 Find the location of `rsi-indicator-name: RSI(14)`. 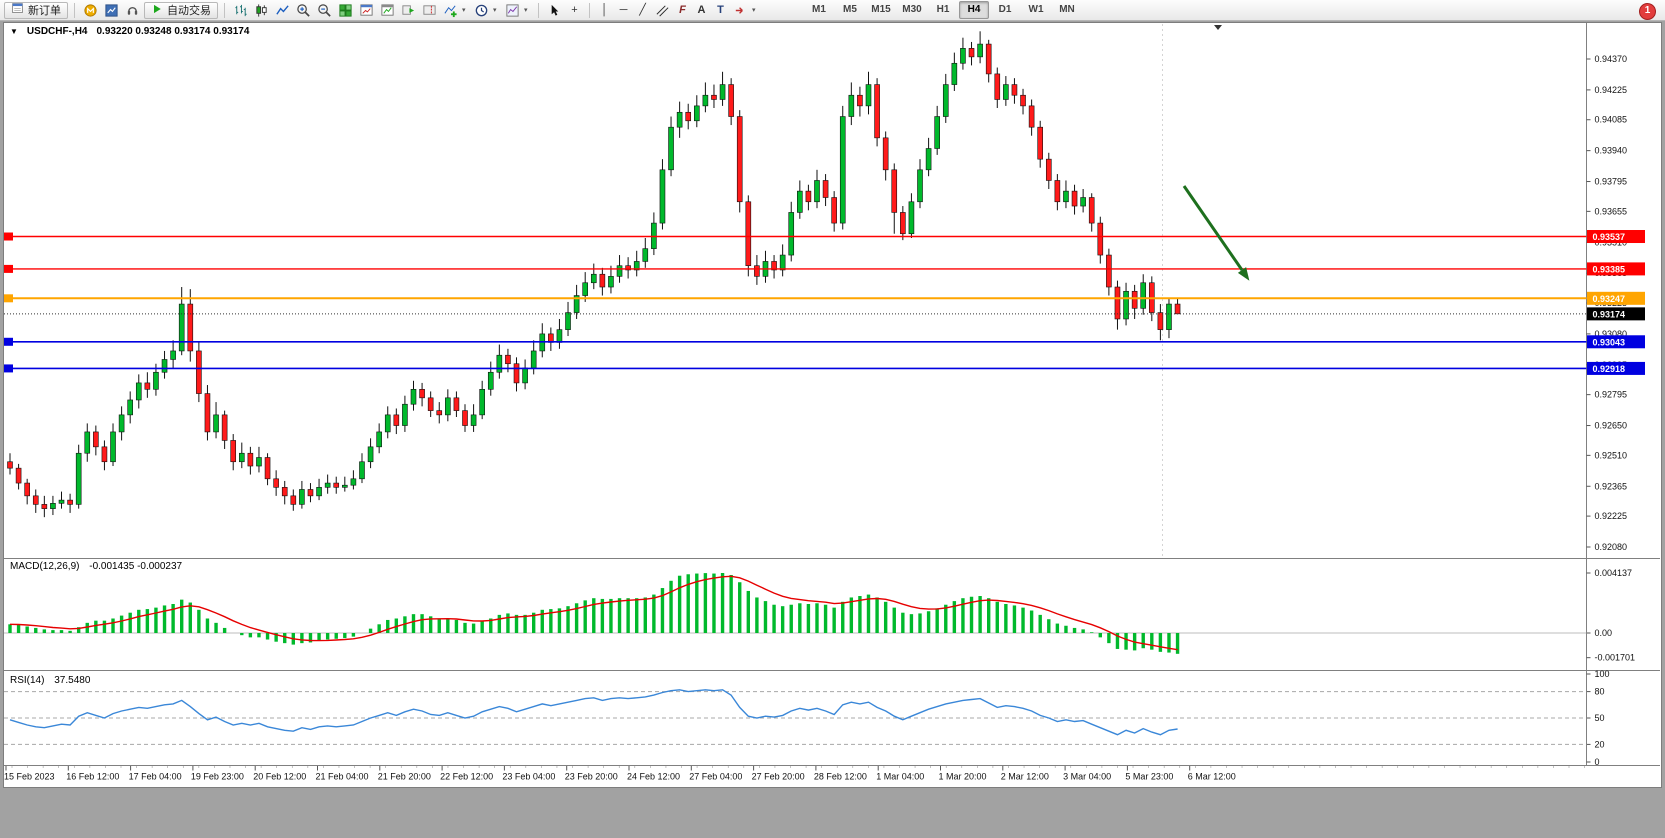

rsi-indicator-name: RSI(14) is located at coordinates (27, 680).